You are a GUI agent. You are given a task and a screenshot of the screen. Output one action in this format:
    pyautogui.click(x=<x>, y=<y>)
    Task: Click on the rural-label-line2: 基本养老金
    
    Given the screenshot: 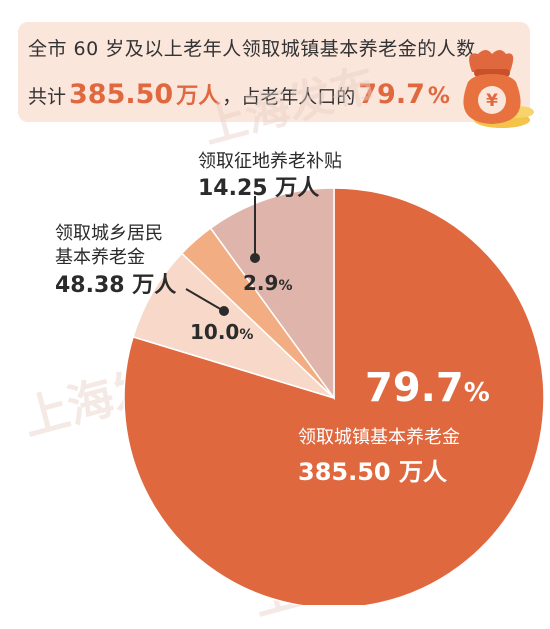 What is the action you would take?
    pyautogui.click(x=100, y=257)
    